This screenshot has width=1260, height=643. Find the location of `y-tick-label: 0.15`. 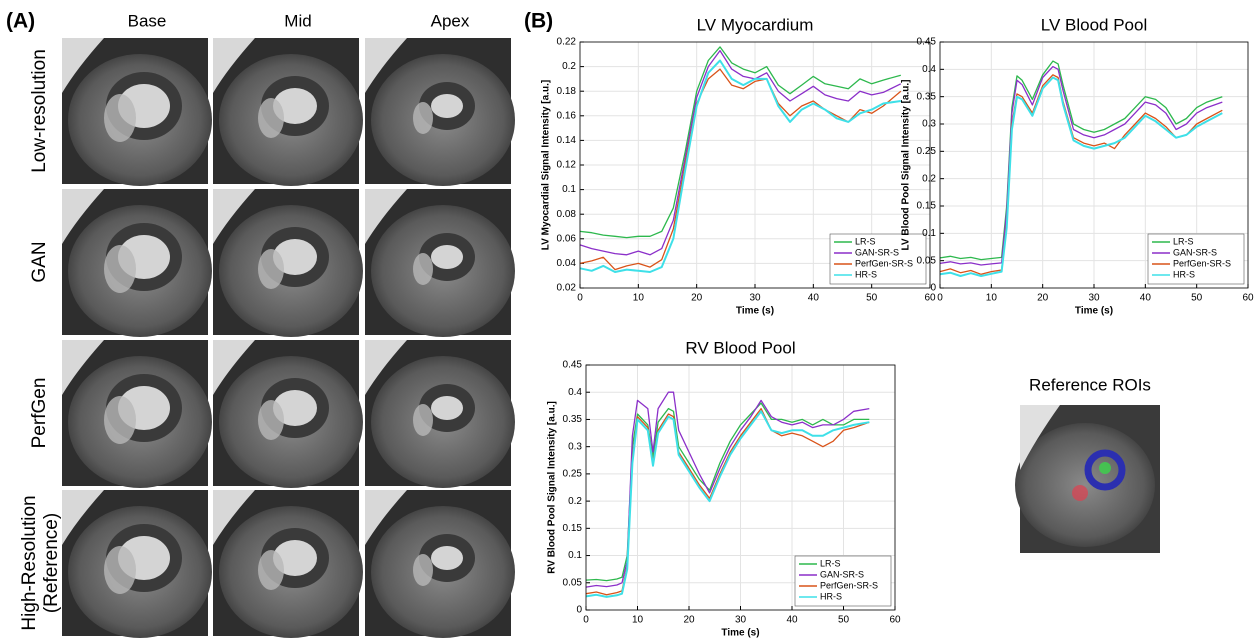

y-tick-label: 0.15 is located at coordinates (927, 206).